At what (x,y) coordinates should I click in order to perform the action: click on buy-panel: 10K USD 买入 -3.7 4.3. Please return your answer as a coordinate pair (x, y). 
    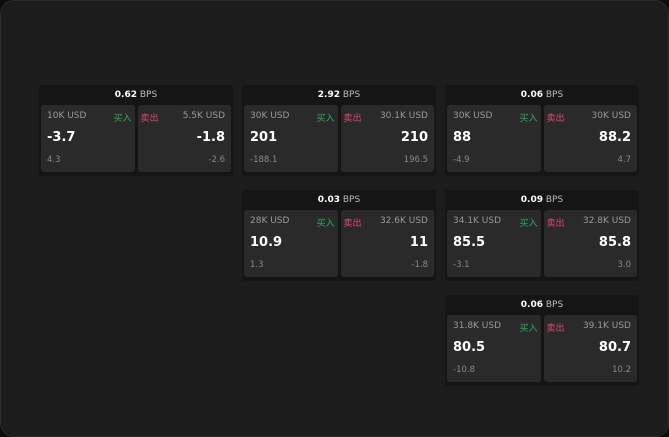
    Looking at the image, I should click on (88, 138).